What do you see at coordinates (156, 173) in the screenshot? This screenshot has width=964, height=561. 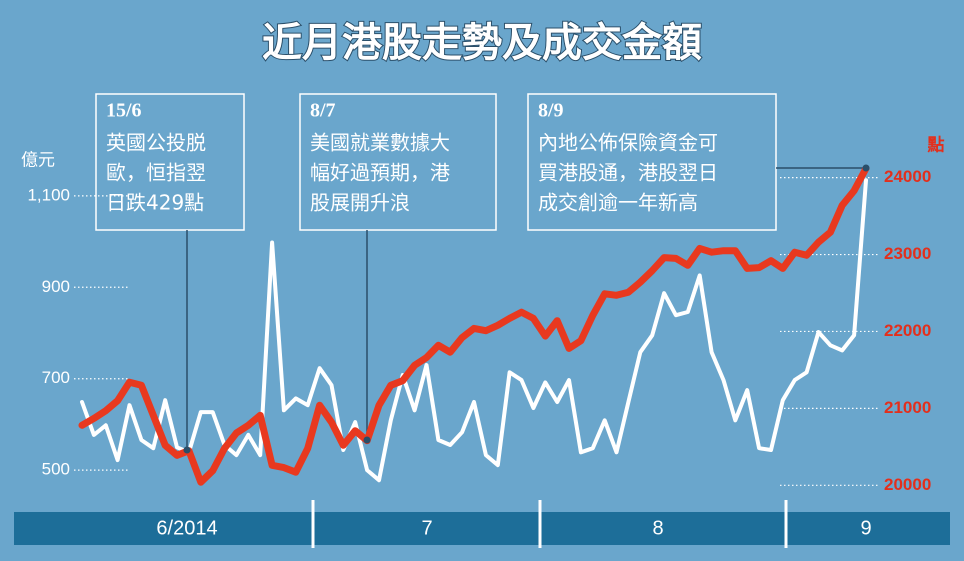 I see `annotation-text: 歐，恒指翌` at bounding box center [156, 173].